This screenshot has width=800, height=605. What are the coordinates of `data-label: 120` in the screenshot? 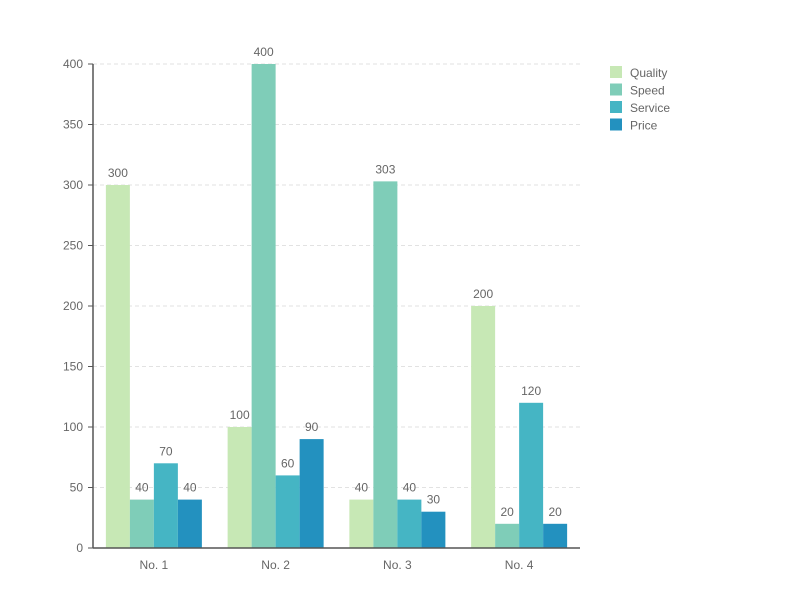 It's located at (531, 391).